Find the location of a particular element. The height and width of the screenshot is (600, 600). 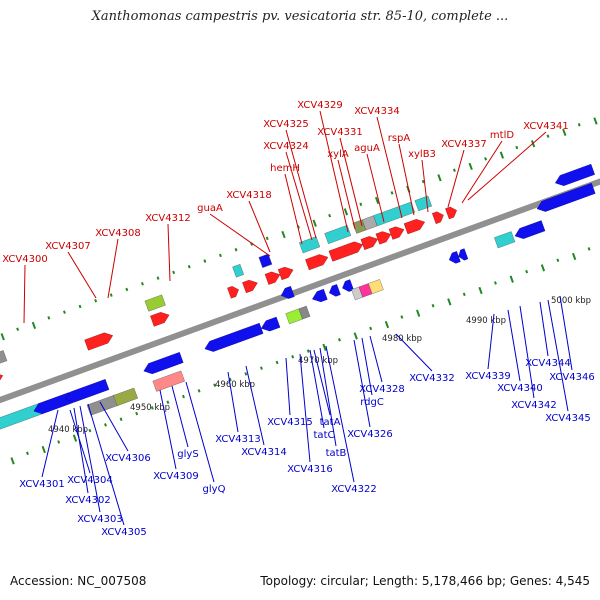

forward-gene-label: xylB3 is located at coordinates (422, 154).